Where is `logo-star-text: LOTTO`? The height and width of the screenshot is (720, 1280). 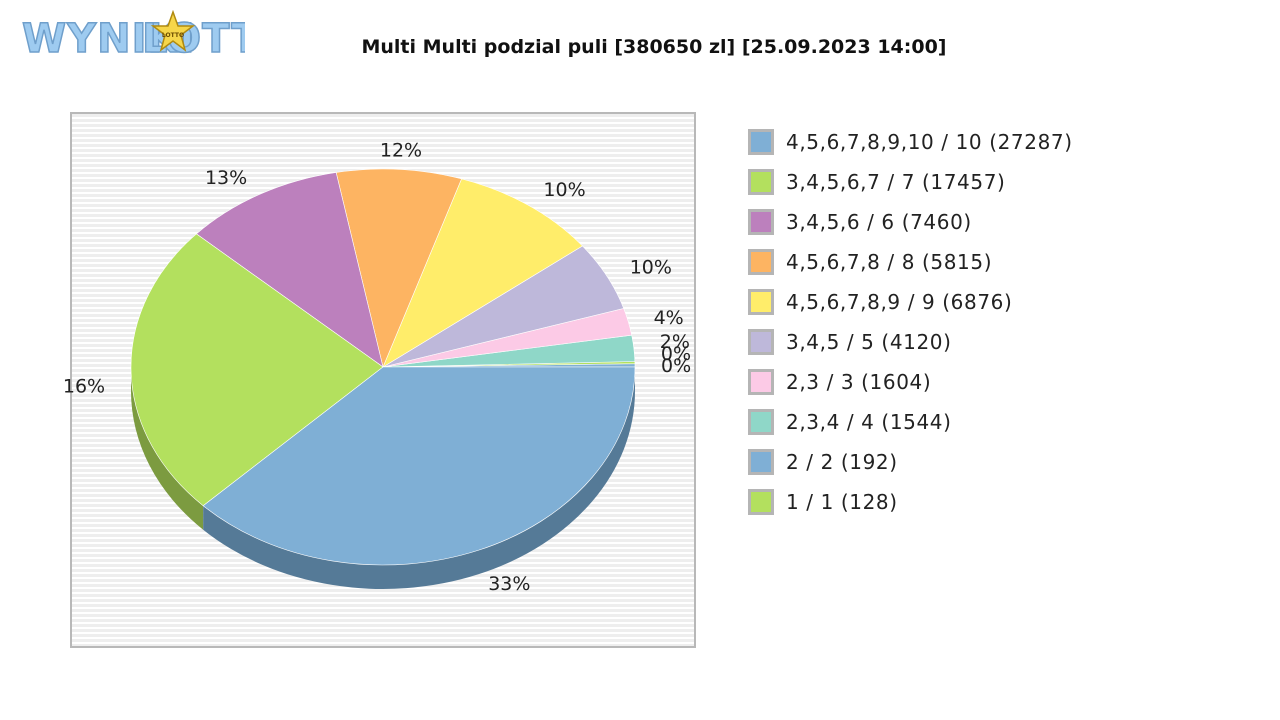 logo-star-text: LOTTO is located at coordinates (173, 35).